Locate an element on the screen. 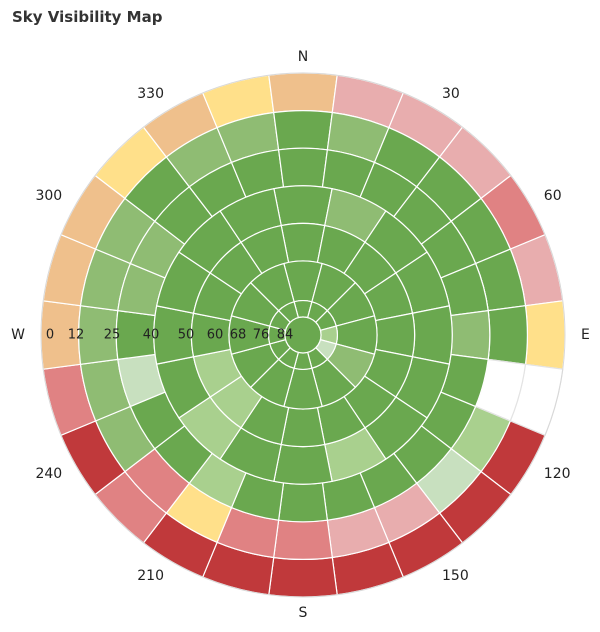 The width and height of the screenshot is (600, 632). angle-label-5: 150 is located at coordinates (455, 576).